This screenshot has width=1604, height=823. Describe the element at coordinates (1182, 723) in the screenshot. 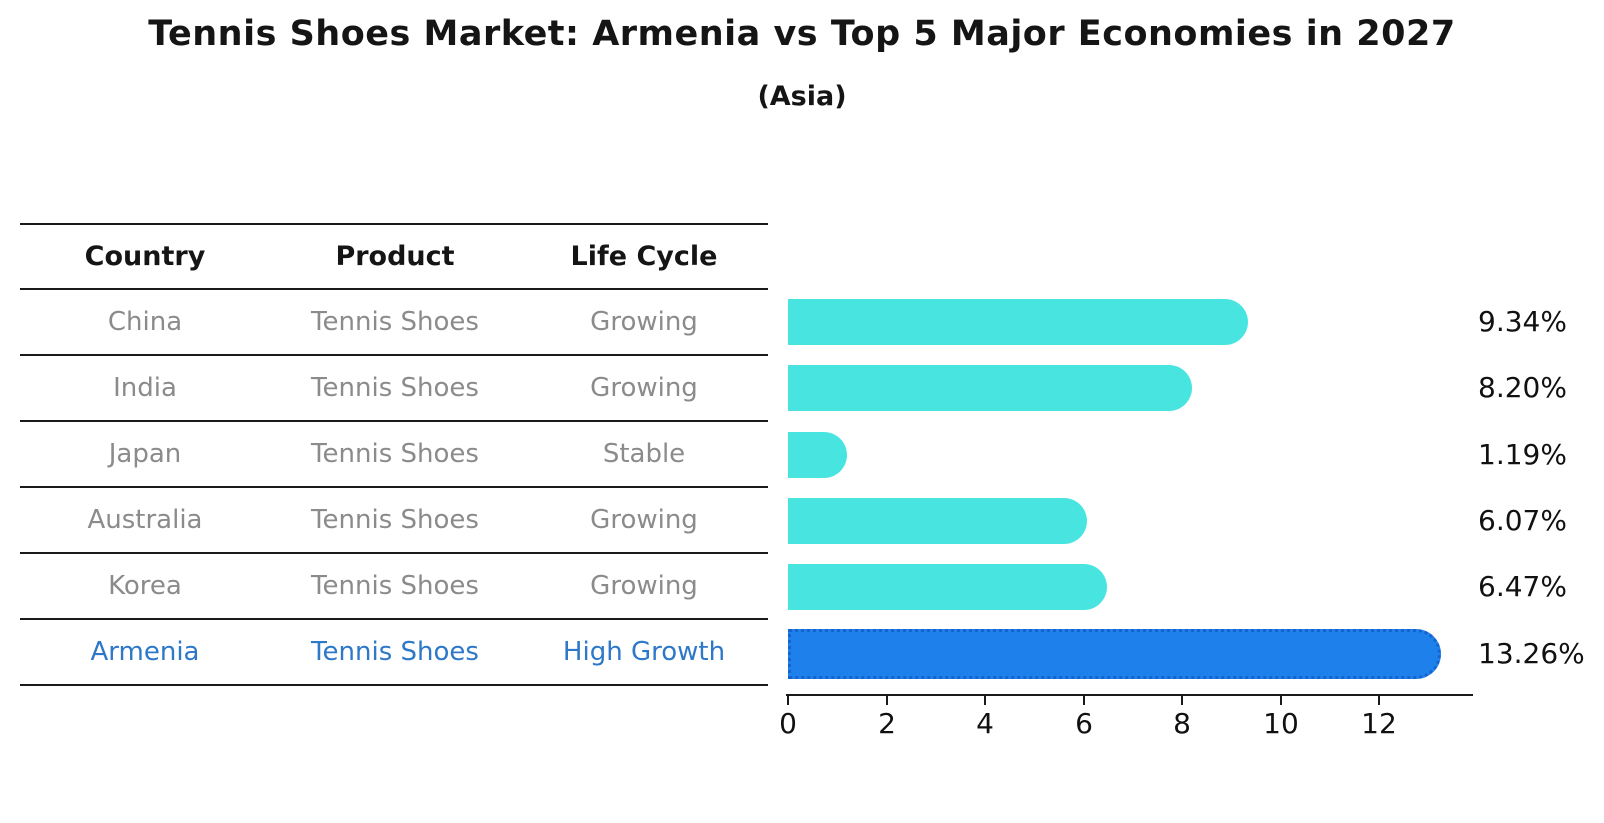

I see `x-tick-label-8: 8` at that location.